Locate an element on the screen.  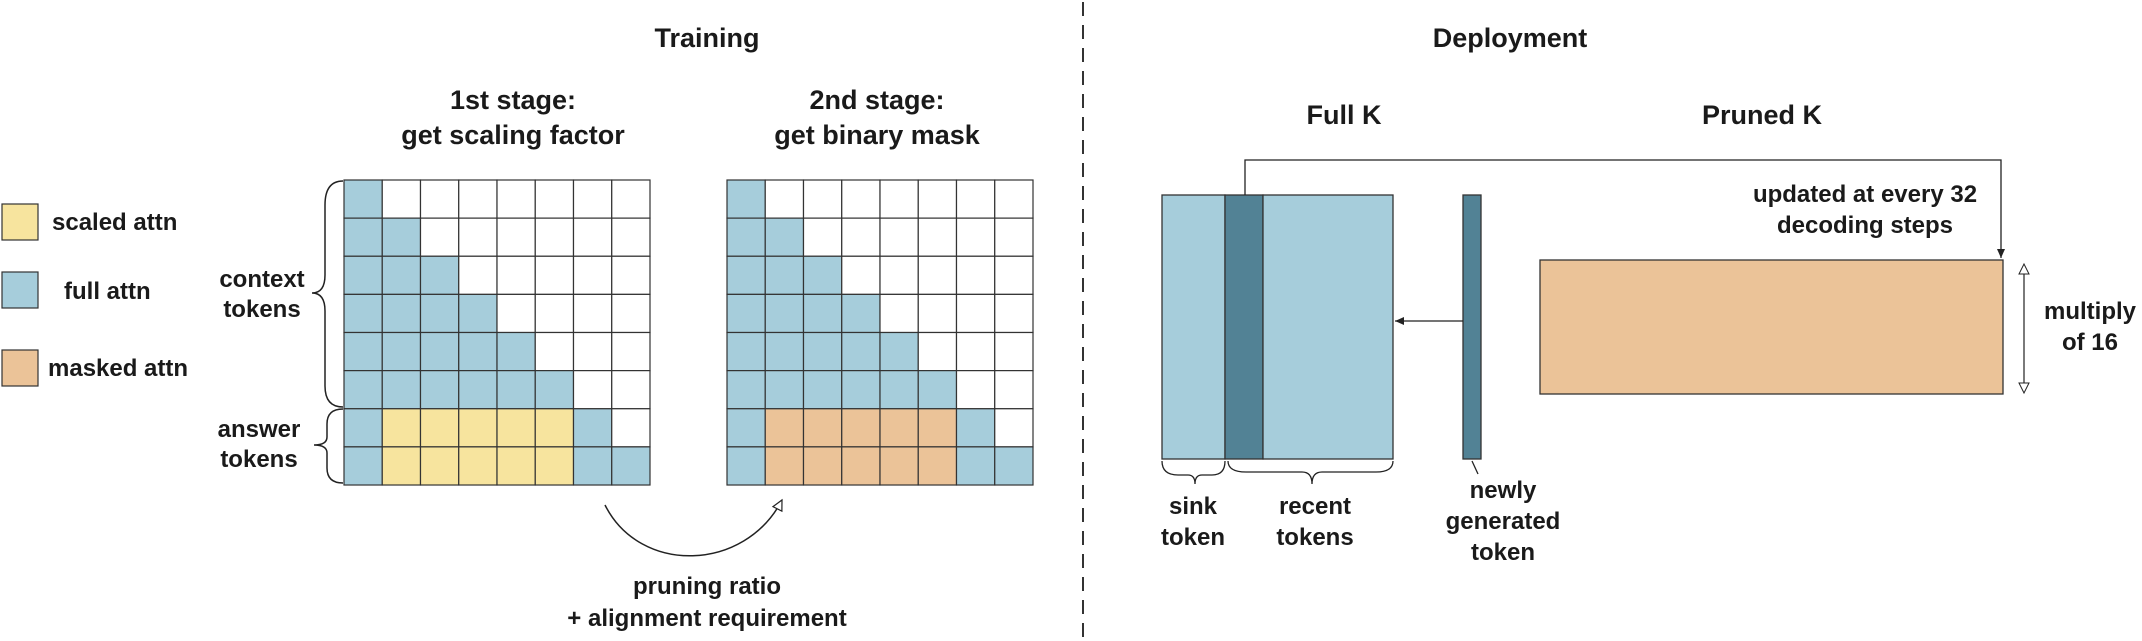
sink-token-label-line2: token is located at coordinates (1193, 537).